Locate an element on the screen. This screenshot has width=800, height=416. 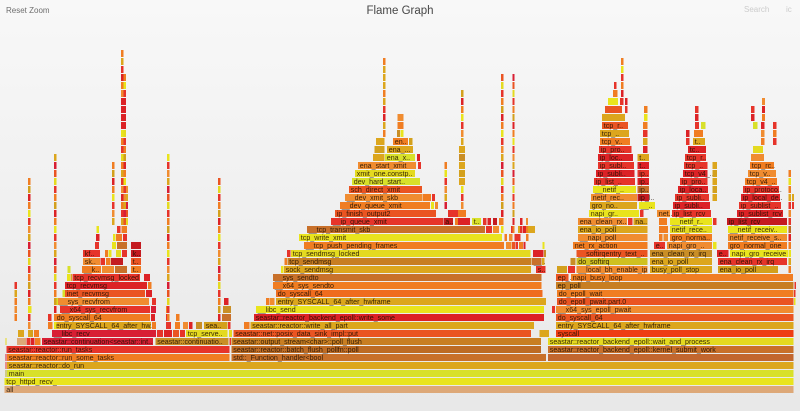
svg-text: __dev_xmit_skb is located at coordinates (372, 198).